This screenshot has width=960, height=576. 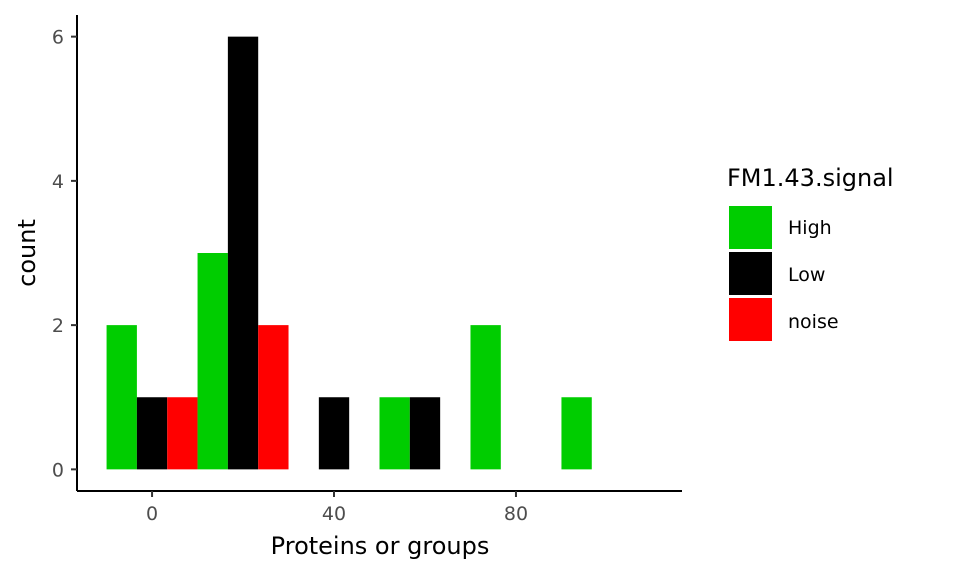 What do you see at coordinates (750, 227) in the screenshot?
I see `legend-key-high` at bounding box center [750, 227].